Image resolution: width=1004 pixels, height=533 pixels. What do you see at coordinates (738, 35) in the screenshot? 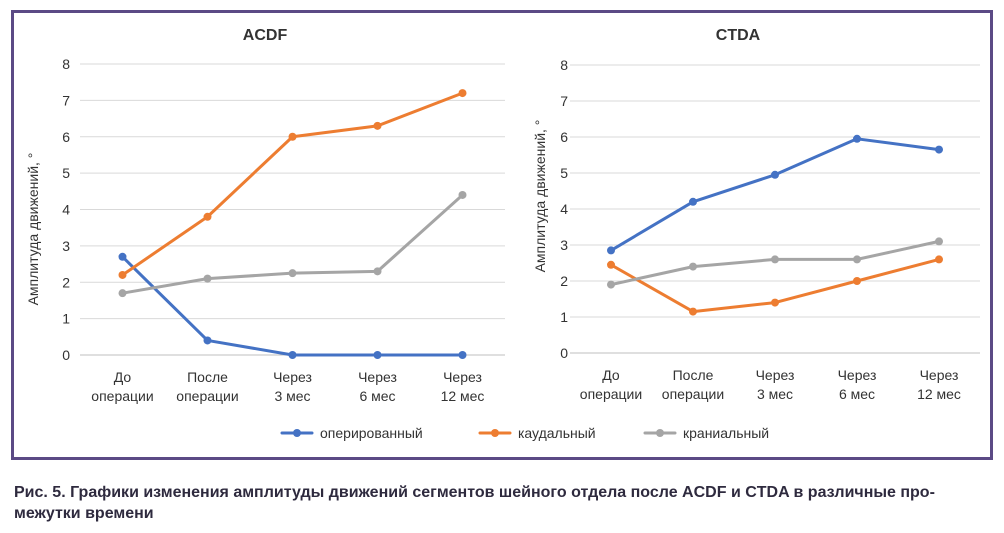
I see `chart-title: CTDA` at bounding box center [738, 35].